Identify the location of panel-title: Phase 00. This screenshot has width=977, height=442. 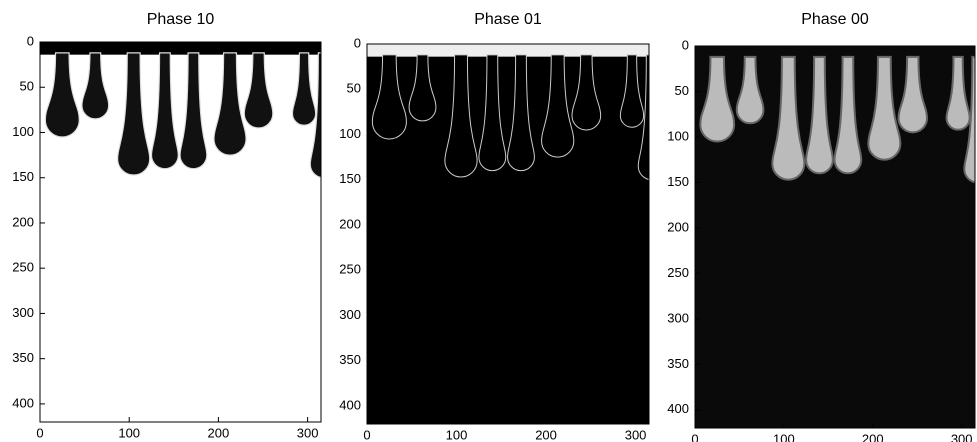
(835, 19).